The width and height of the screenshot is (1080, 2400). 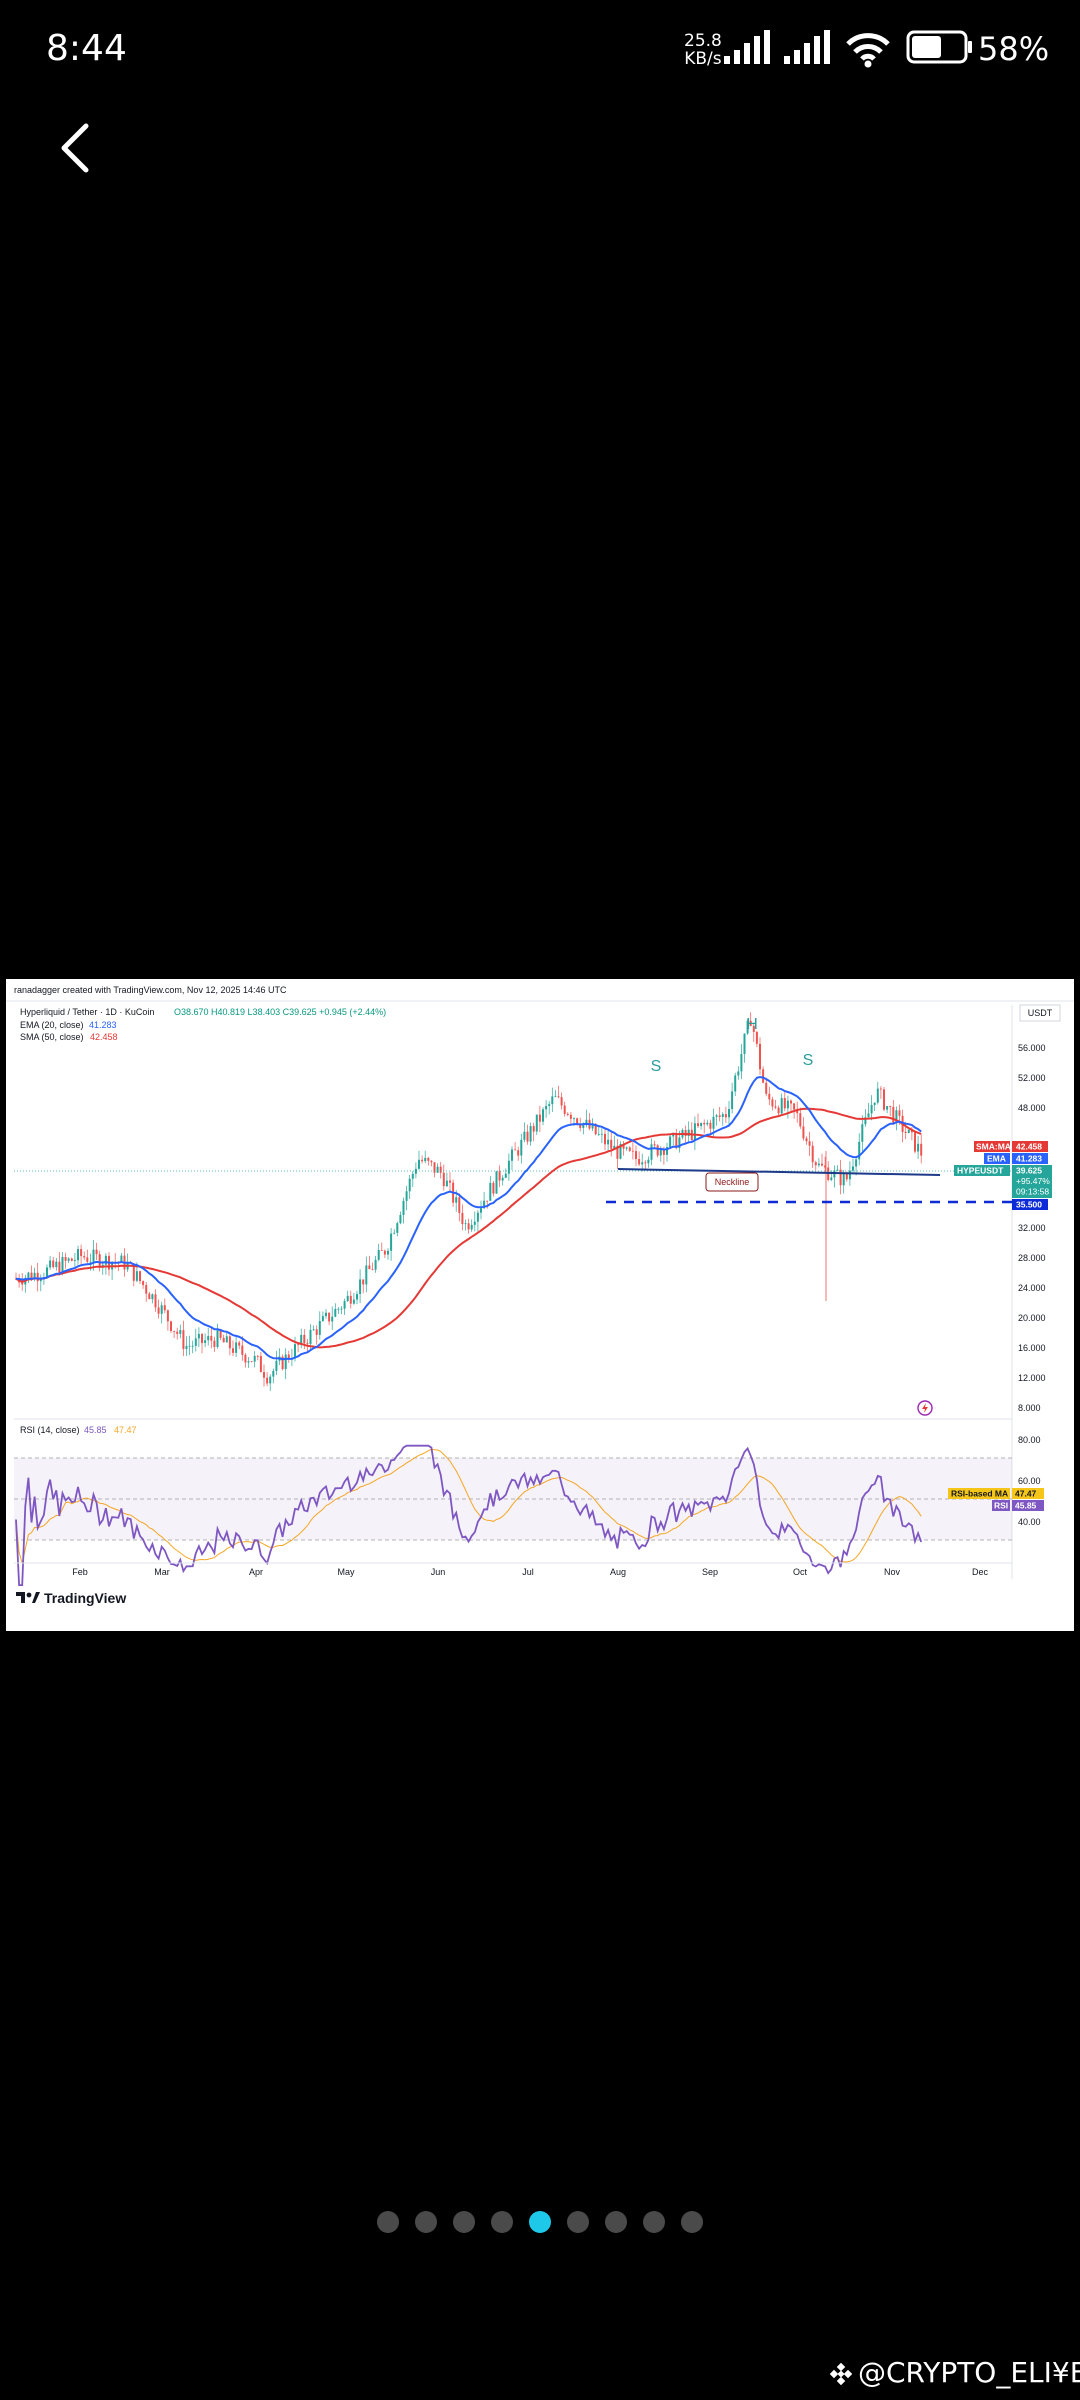 I want to click on tradingview-logo-icon, so click(x=28, y=1597).